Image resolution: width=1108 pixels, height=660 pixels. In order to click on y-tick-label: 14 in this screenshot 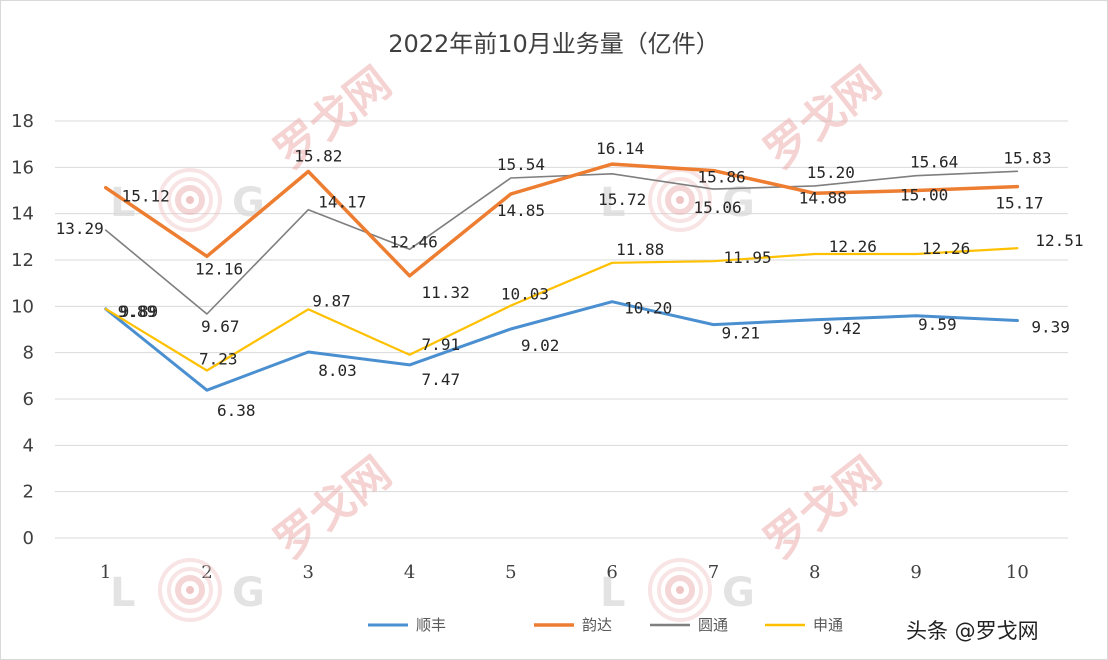, I will do `click(22, 214)`.